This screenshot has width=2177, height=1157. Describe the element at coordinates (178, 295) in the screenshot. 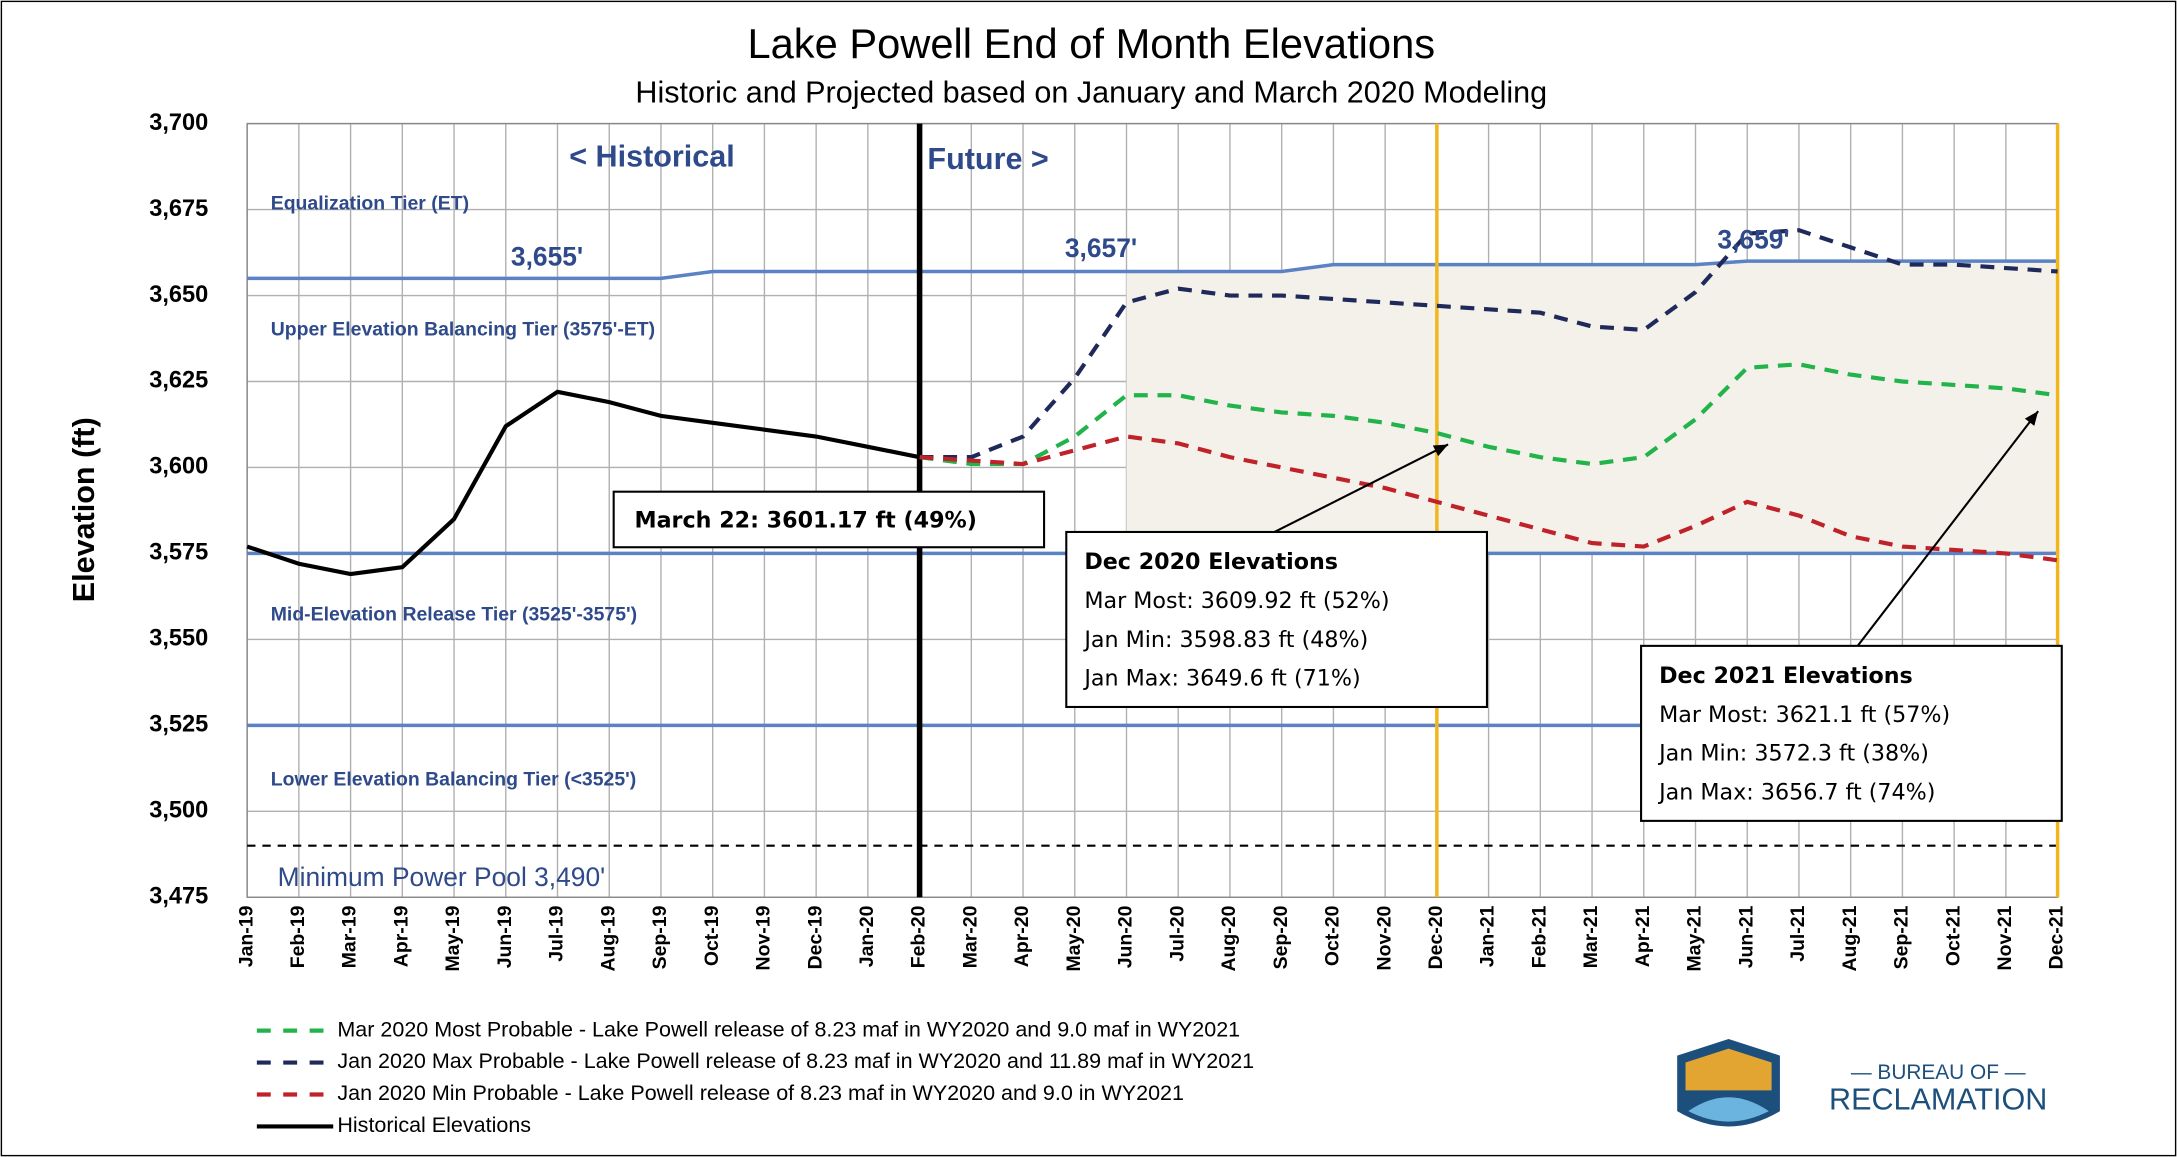

I see `y-tick-label: 3,650` at that location.